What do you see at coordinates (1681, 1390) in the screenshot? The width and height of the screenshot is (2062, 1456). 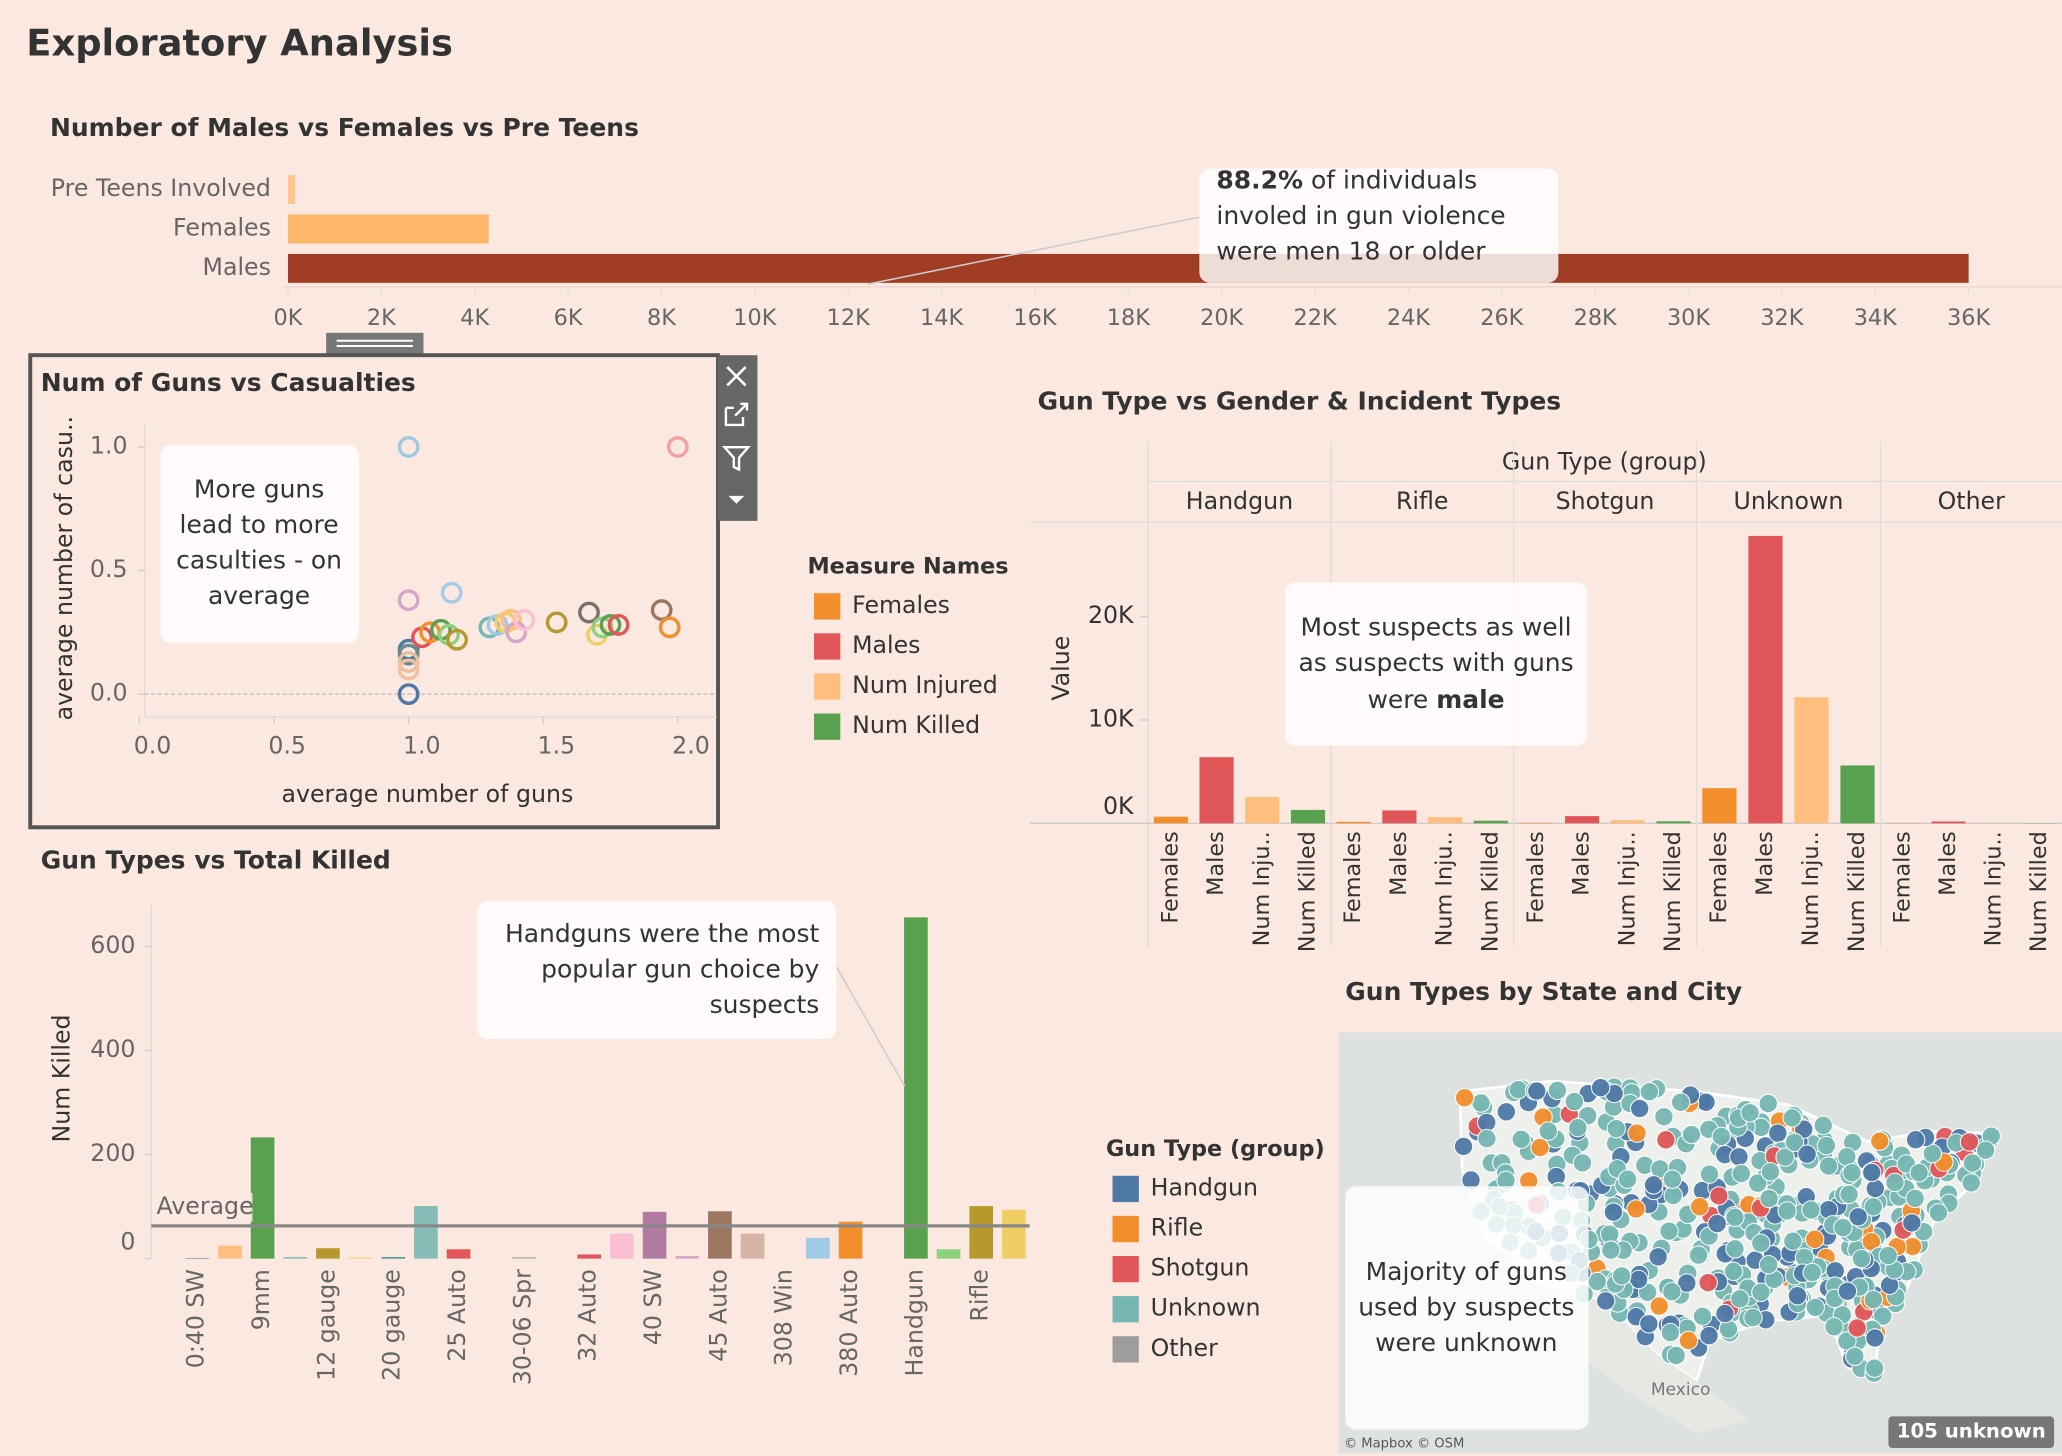 I see `place-label: Mexico` at bounding box center [1681, 1390].